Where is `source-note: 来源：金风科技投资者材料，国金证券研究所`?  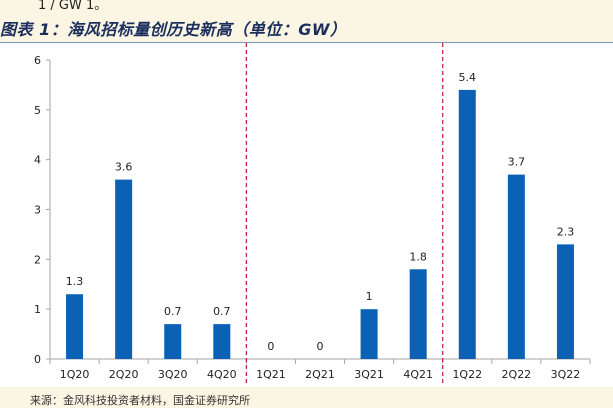
source-note: 来源：金风科技投资者材料，国金证券研究所 is located at coordinates (140, 400).